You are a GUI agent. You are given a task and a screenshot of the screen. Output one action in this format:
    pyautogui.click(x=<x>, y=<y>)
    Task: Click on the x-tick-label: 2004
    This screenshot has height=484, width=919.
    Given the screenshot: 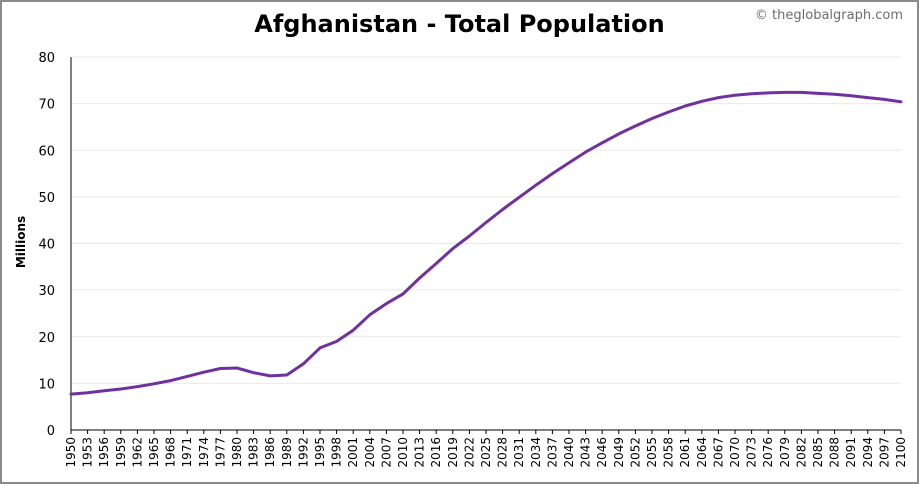 What is the action you would take?
    pyautogui.click(x=370, y=452)
    